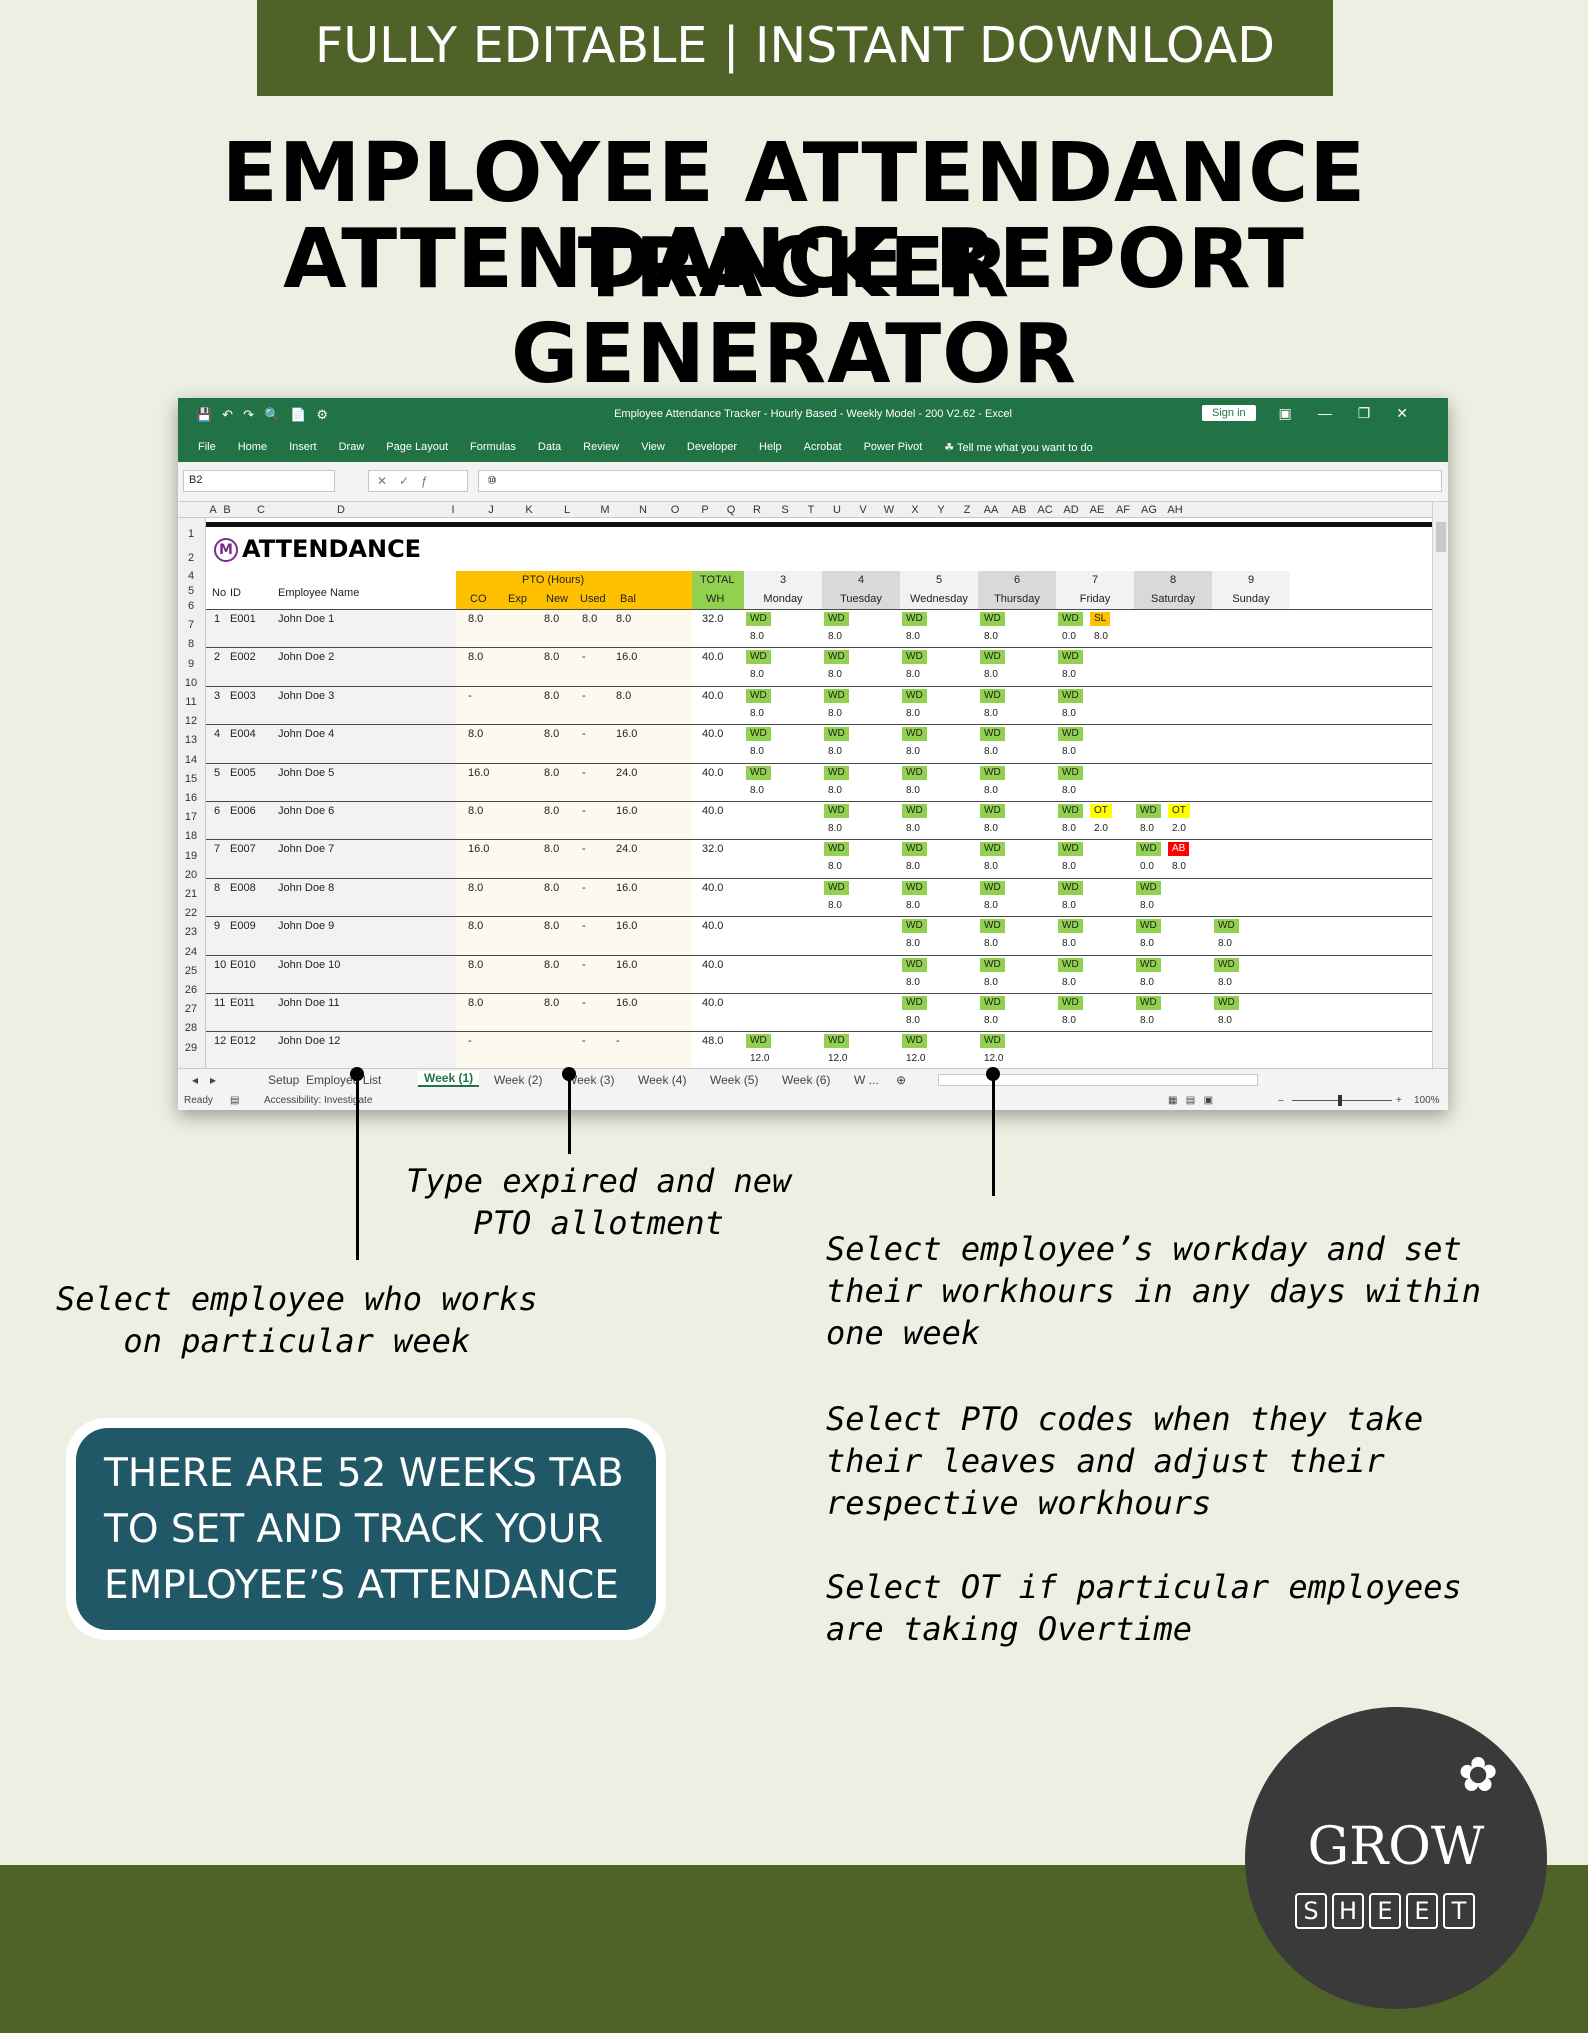  Describe the element at coordinates (1179, 811) in the screenshot. I see `pto-code-chip: OT` at that location.